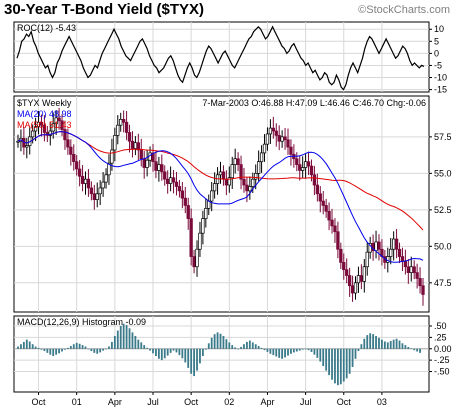 Image resolution: width=460 pixels, height=414 pixels. I want to click on macd-y-tick-label: 0.00, so click(443, 349).